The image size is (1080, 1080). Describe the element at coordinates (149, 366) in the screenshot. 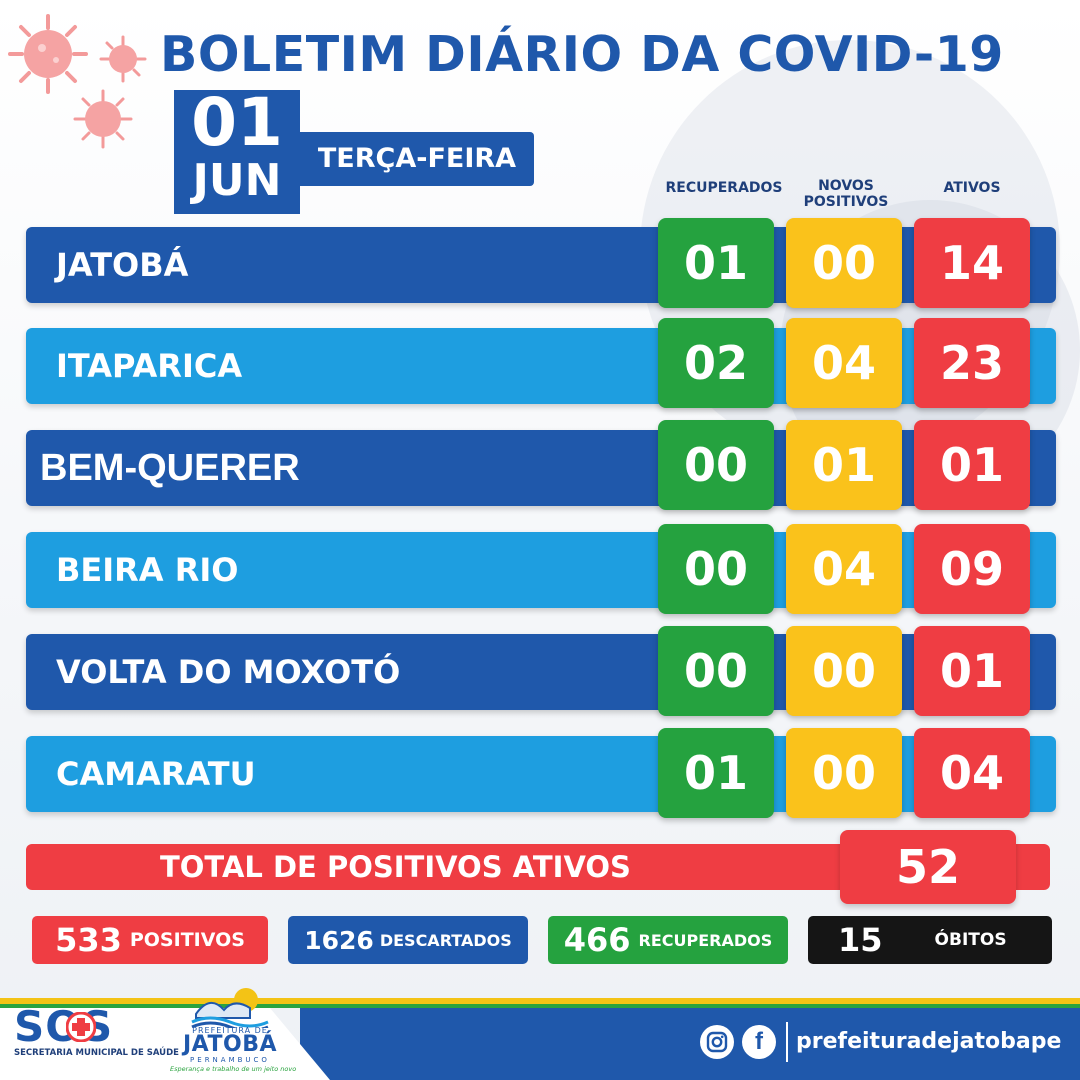

I see `neighborhood-name: ITAPARICA` at that location.